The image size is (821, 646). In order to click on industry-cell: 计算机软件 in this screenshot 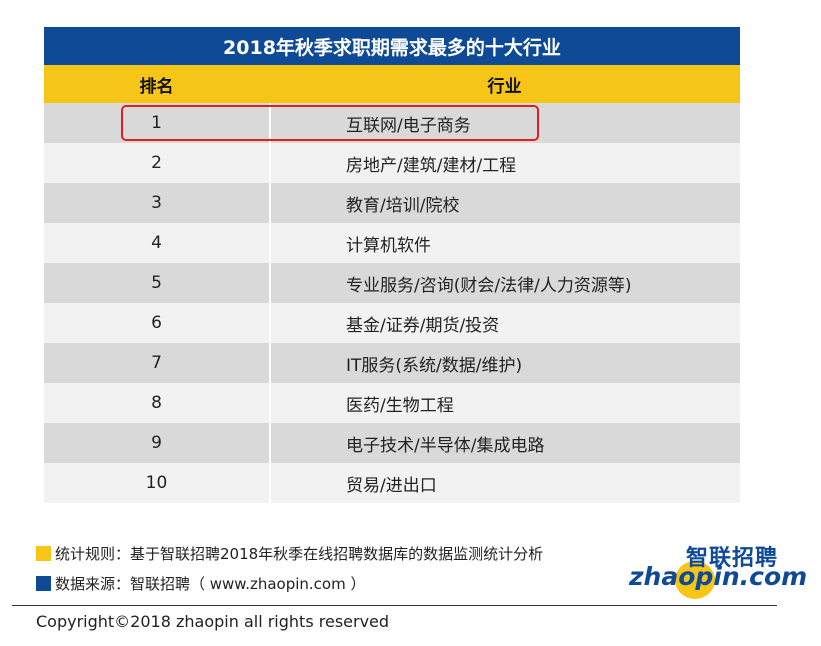, I will do `click(388, 245)`.